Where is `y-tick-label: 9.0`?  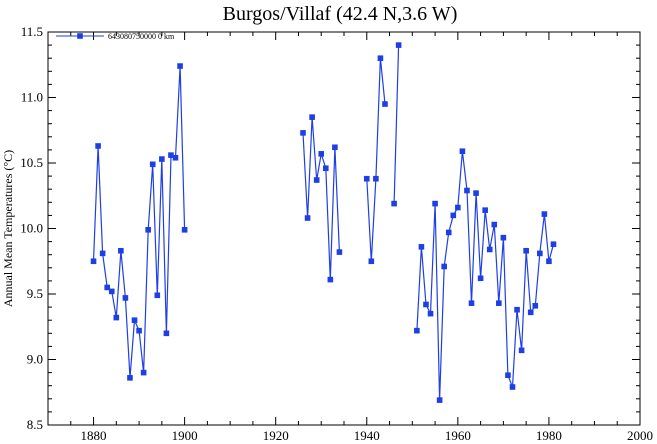
y-tick-label: 9.0 is located at coordinates (35, 359).